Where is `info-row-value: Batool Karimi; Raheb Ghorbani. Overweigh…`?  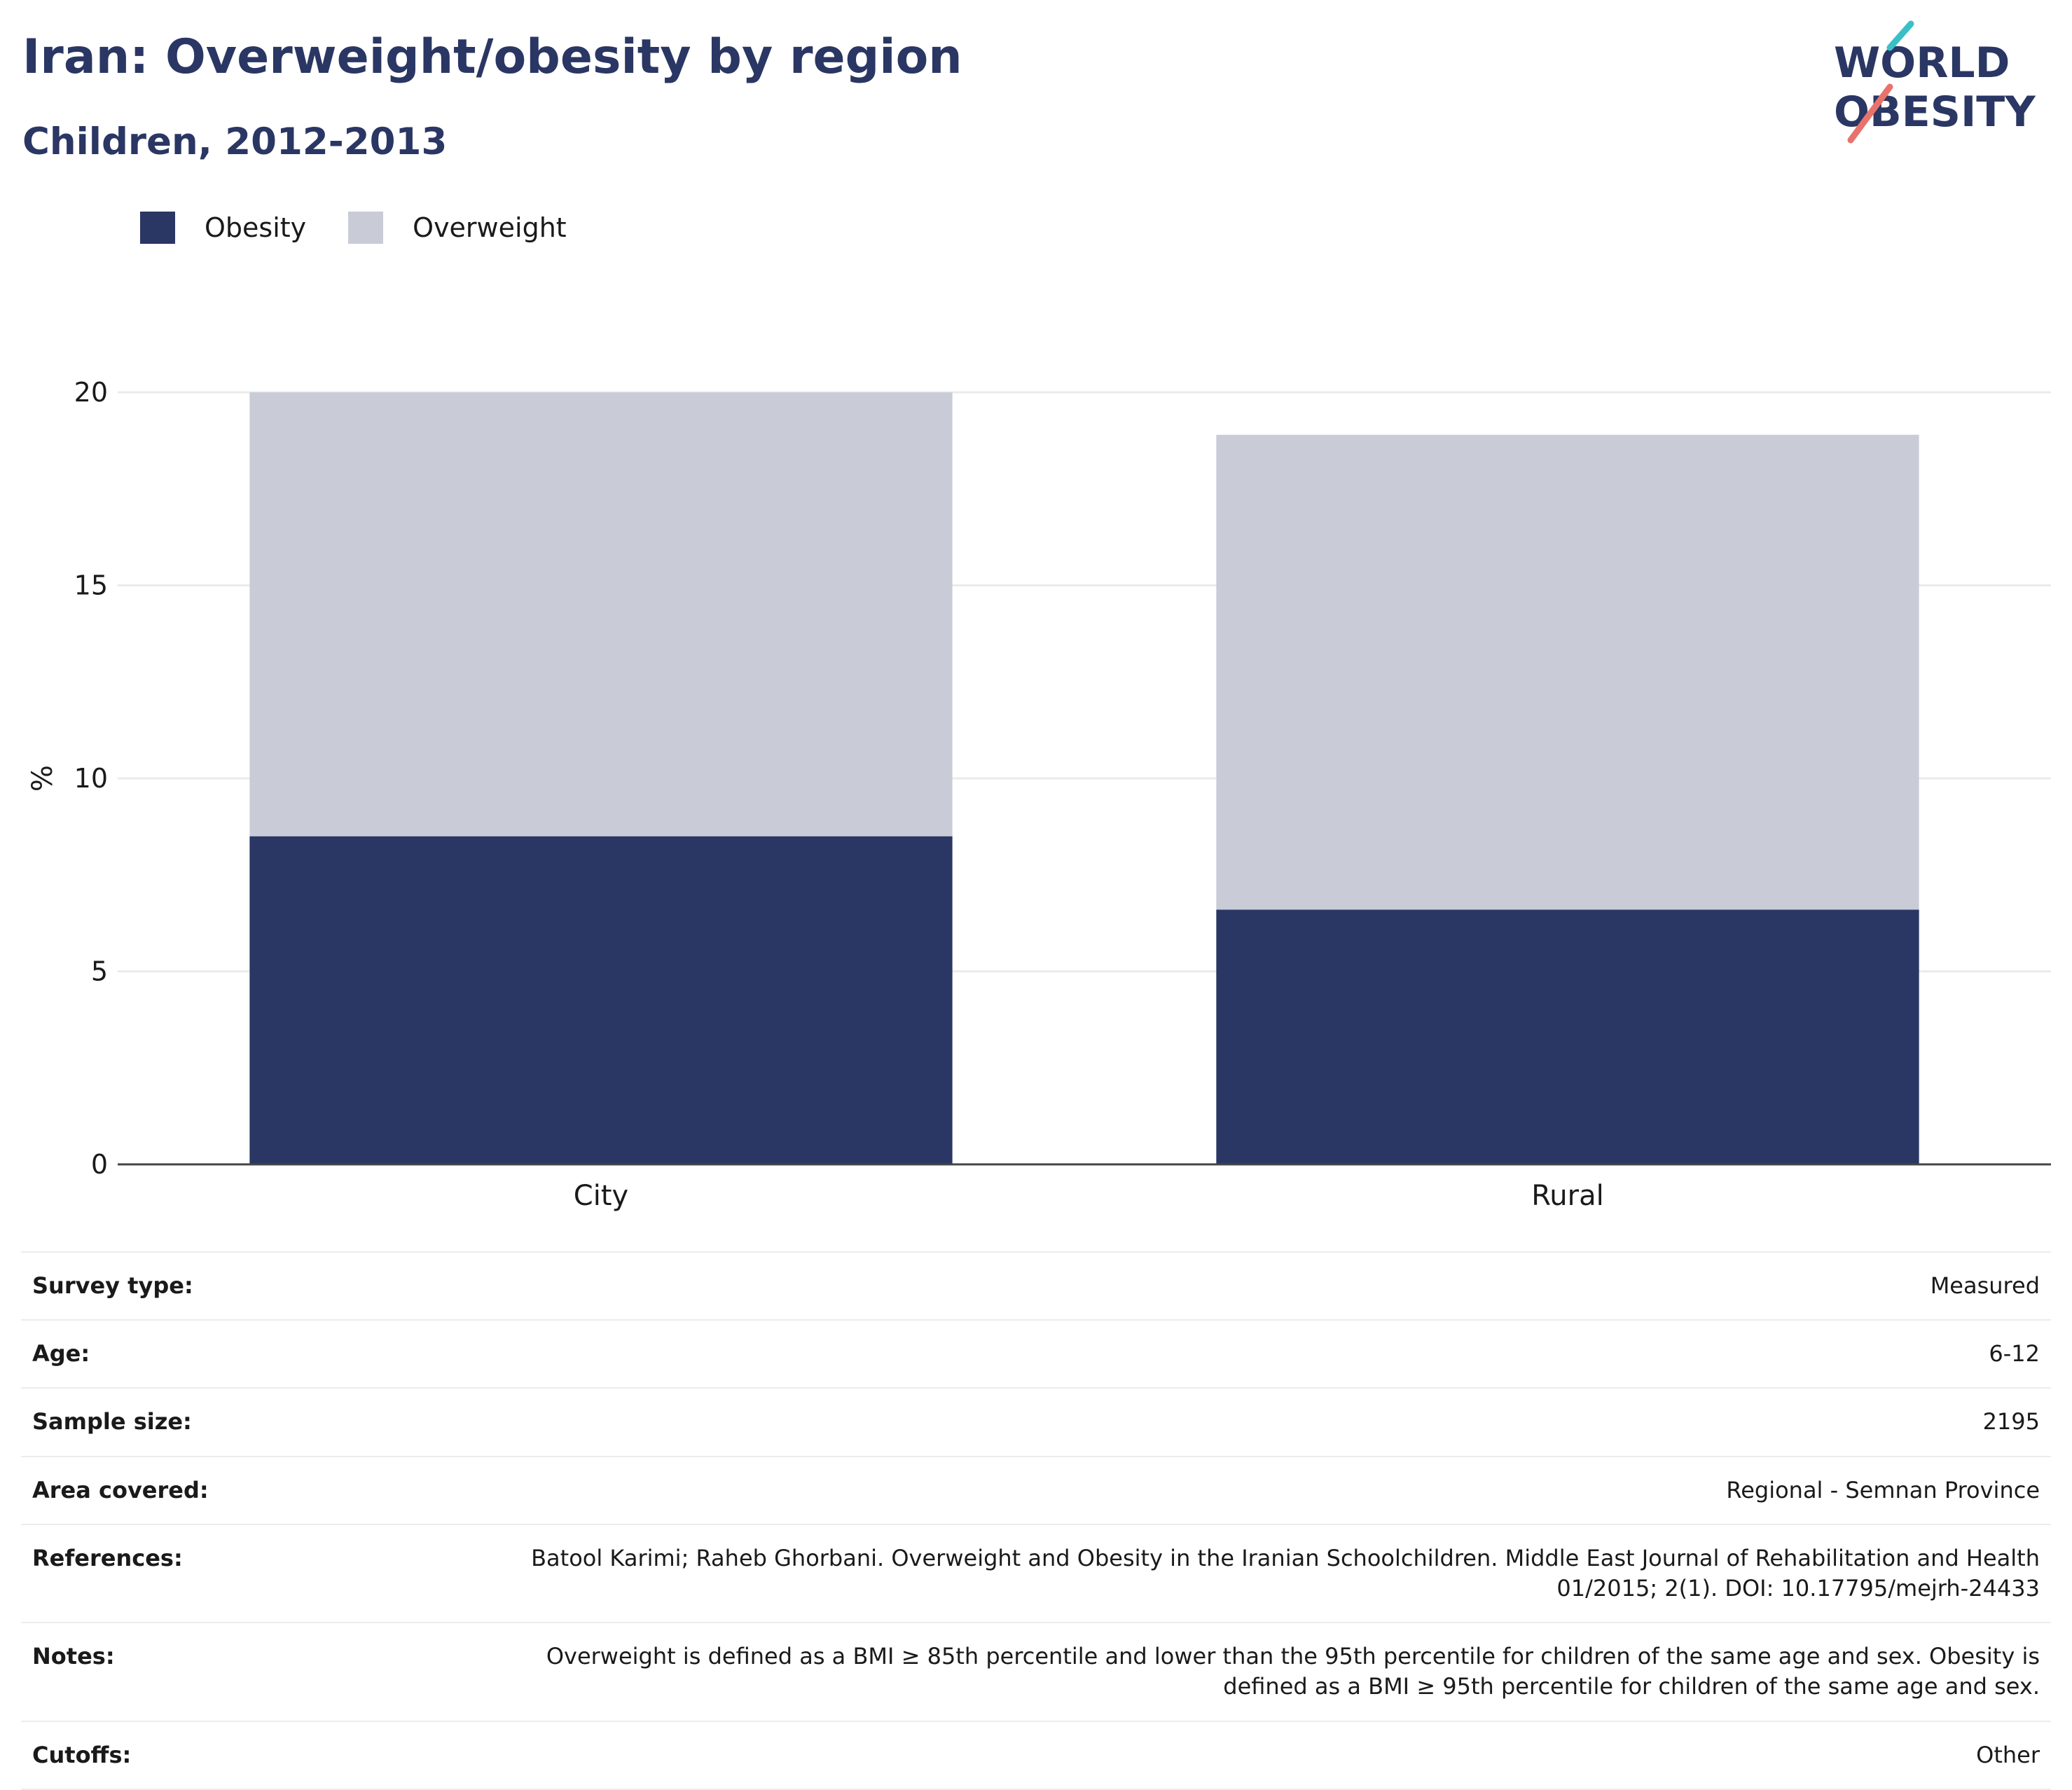 info-row-value: Batool Karimi; Raheb Ghorbani. Overweigh… is located at coordinates (1230, 1573).